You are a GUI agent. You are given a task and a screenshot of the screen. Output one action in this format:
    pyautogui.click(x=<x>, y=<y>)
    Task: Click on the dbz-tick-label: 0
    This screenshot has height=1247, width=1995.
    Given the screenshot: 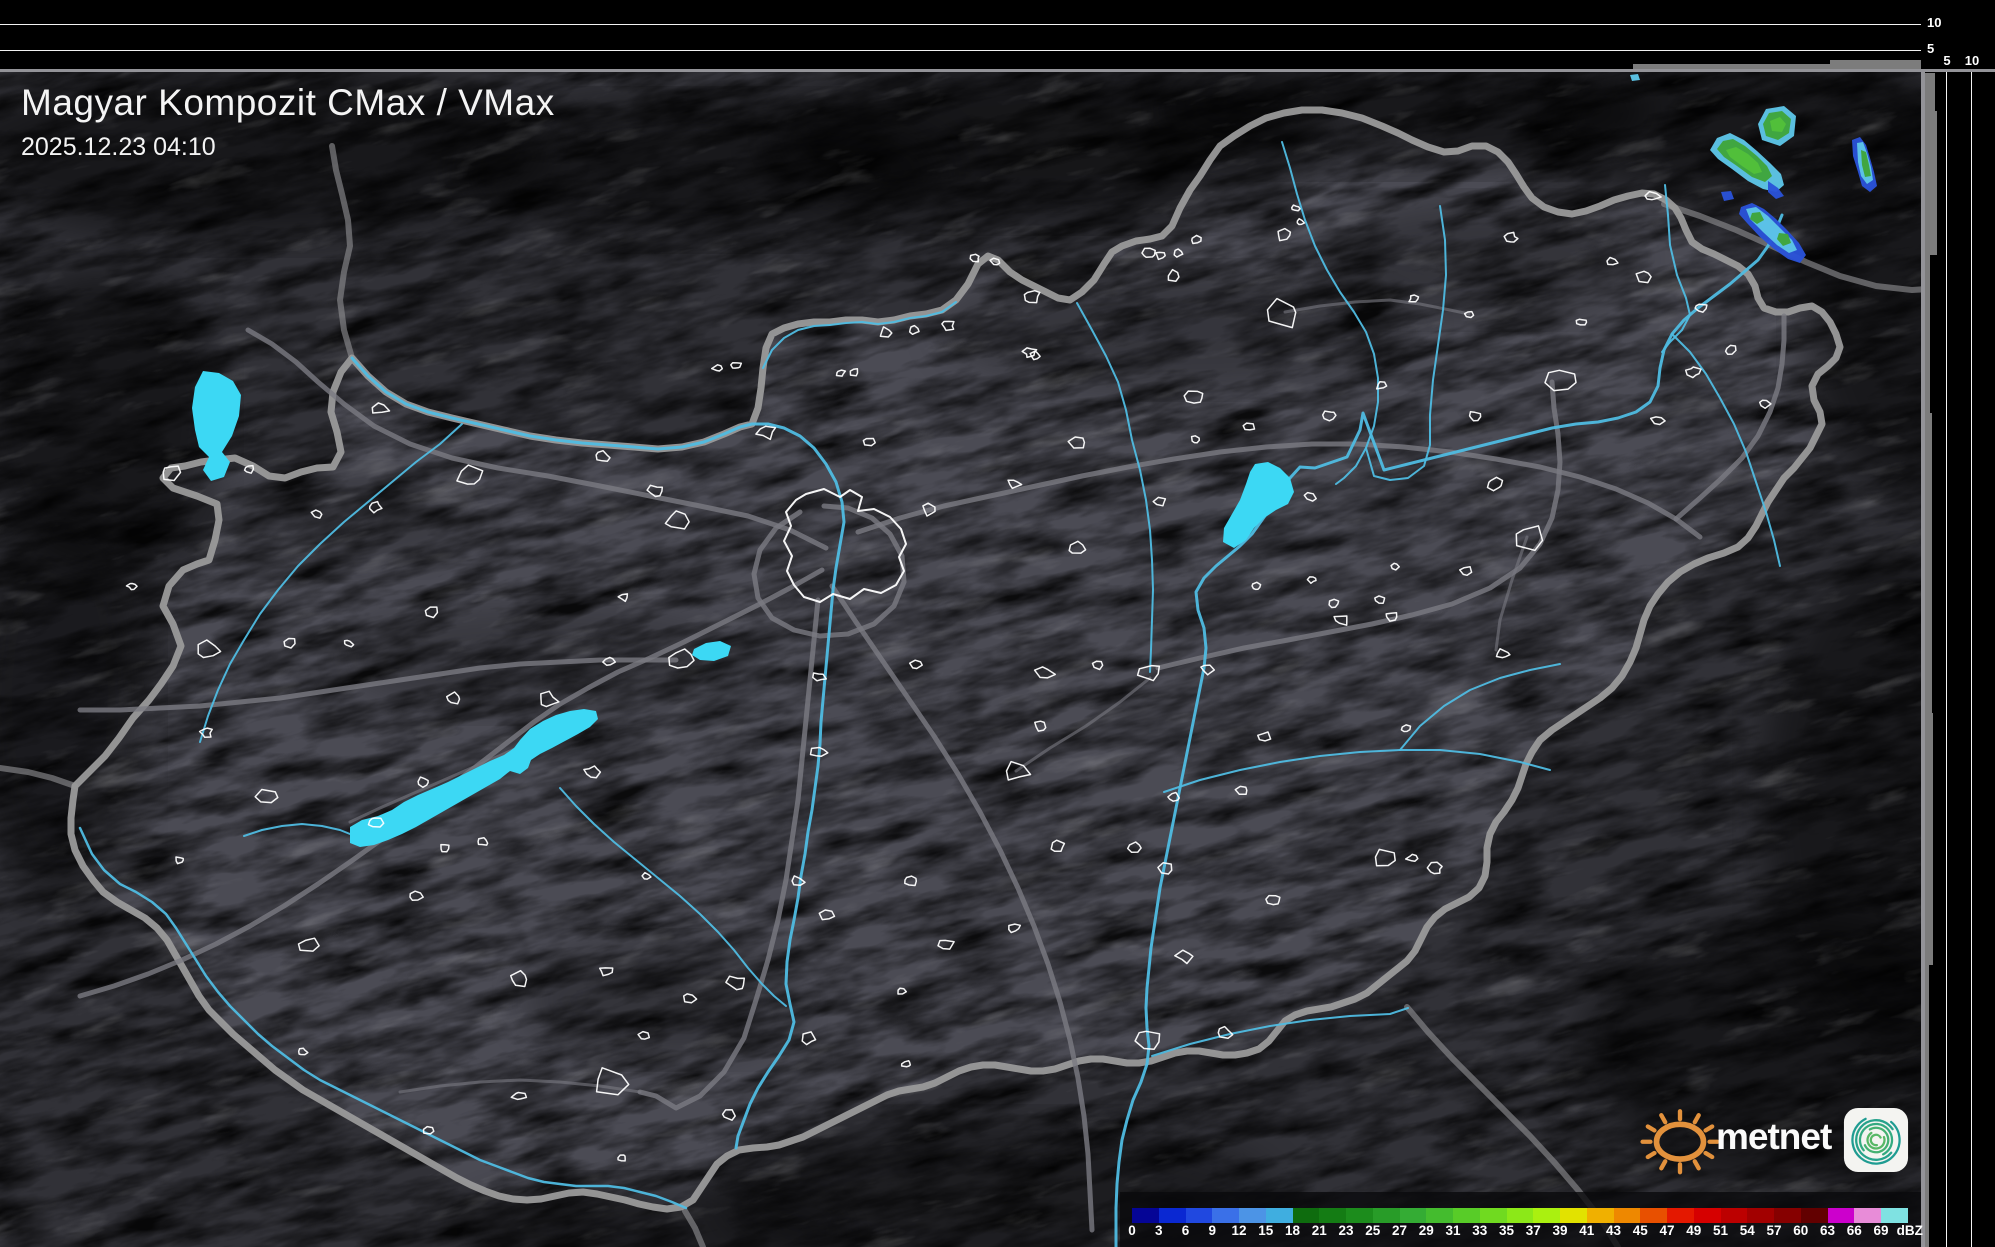 What is the action you would take?
    pyautogui.click(x=1132, y=1230)
    